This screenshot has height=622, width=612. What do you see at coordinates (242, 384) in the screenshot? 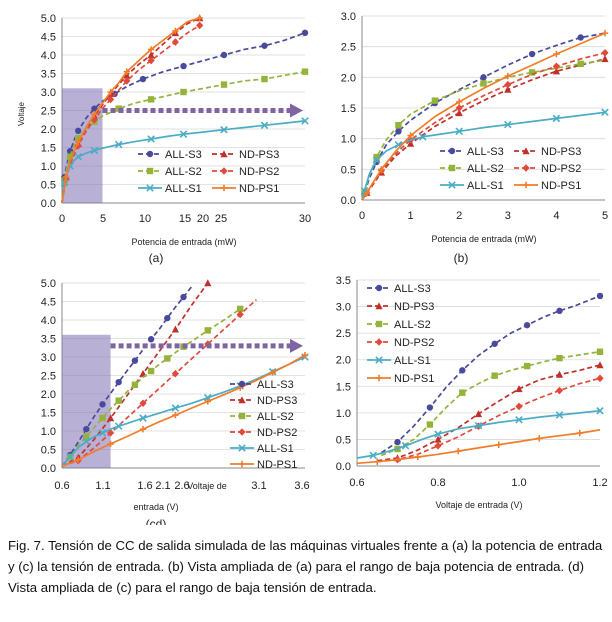
I see `chart-c-legend-marker-all-s3` at bounding box center [242, 384].